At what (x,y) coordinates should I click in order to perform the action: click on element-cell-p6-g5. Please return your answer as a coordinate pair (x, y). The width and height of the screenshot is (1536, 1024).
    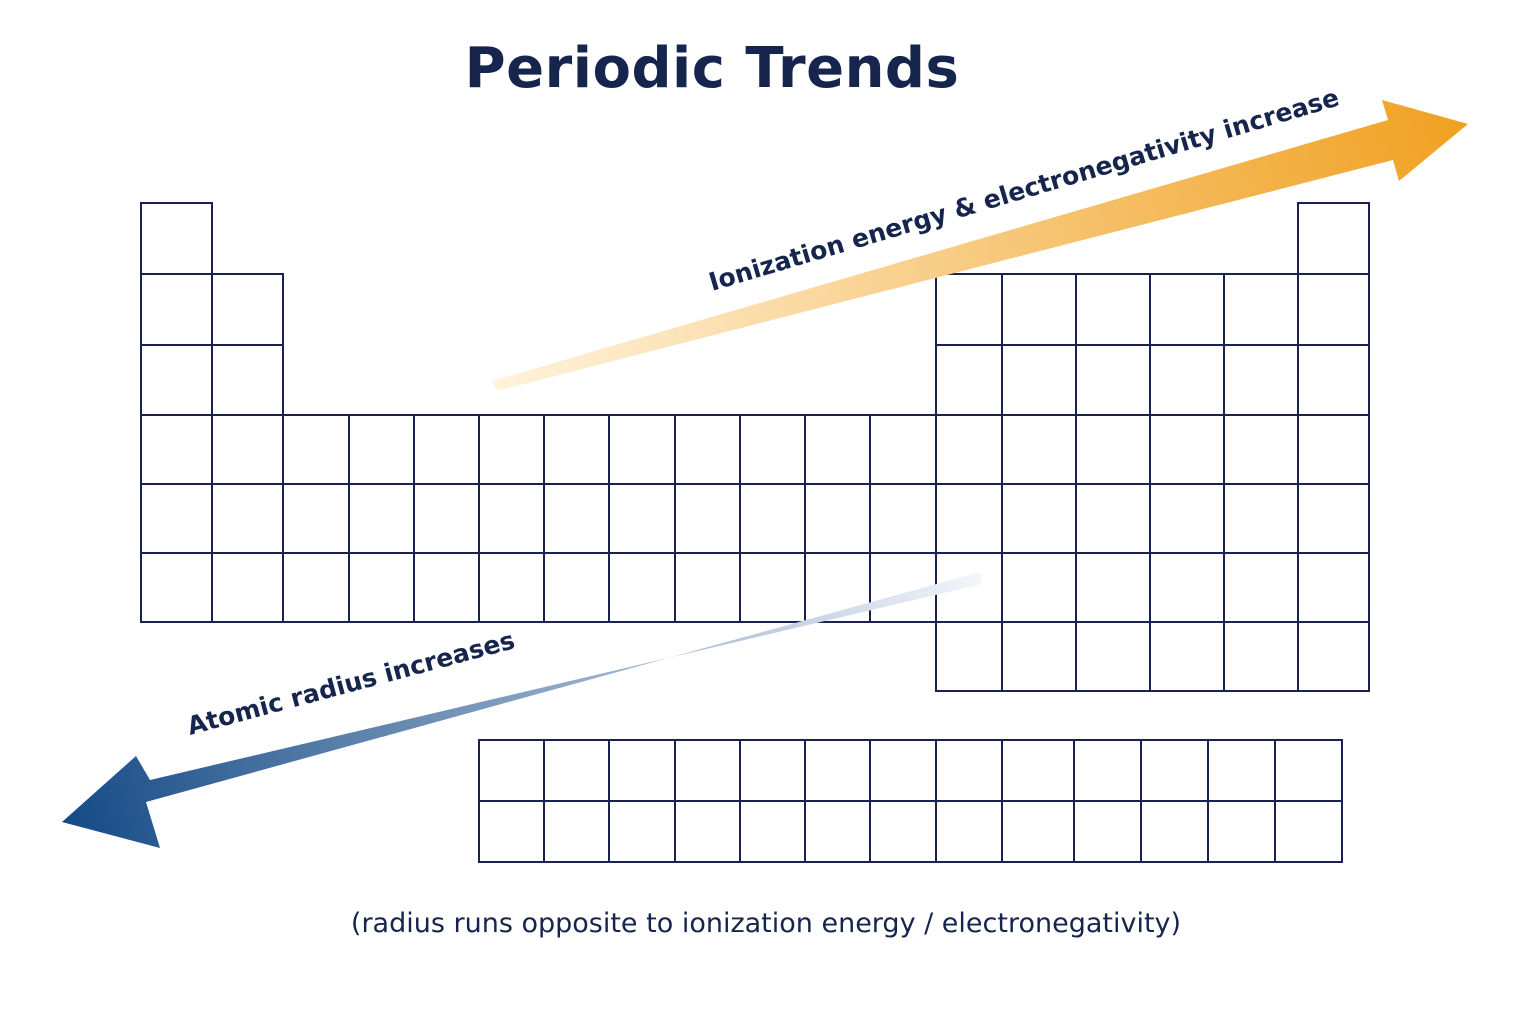
    Looking at the image, I should click on (446, 587).